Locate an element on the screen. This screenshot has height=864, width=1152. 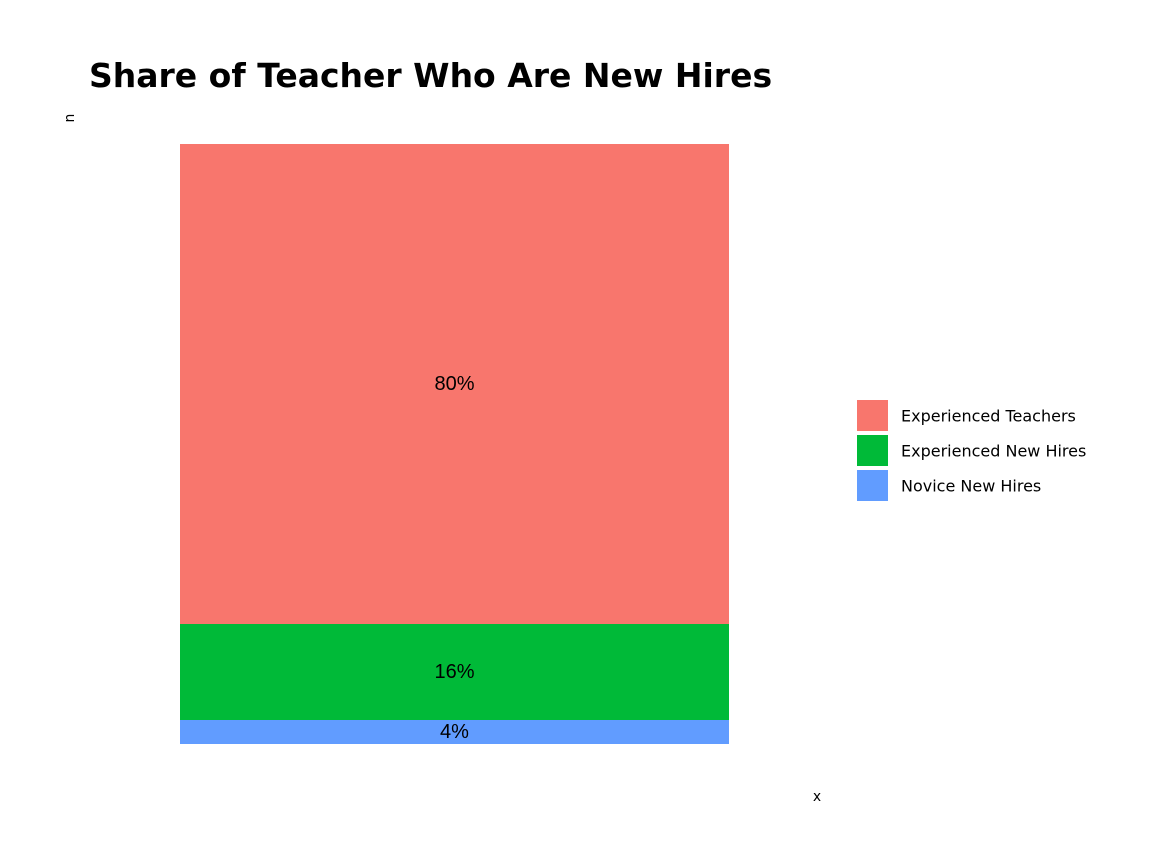
data-label-experienced-teachers: 80% is located at coordinates (454, 384).